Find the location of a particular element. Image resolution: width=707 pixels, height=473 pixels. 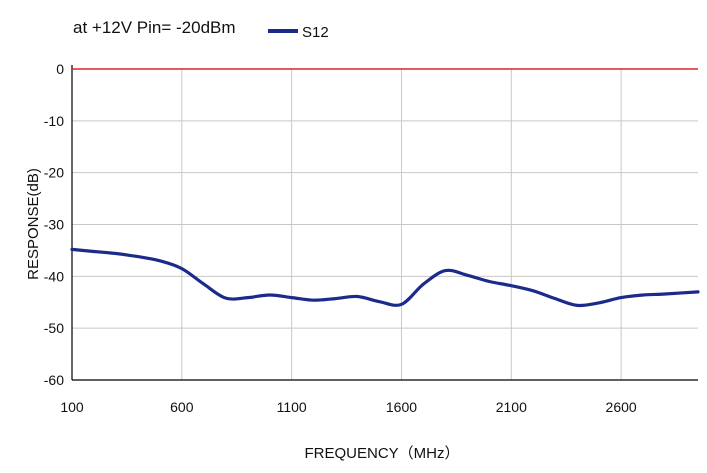

x-axis-title: FREQUENCY（MHz） is located at coordinates (381, 453).